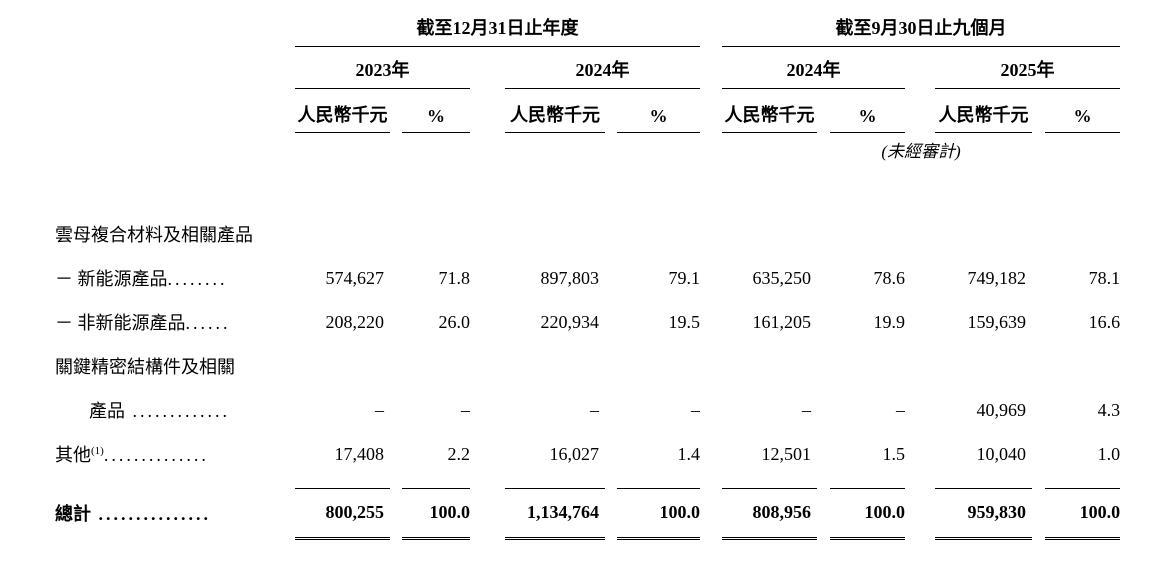 This screenshot has width=1155, height=568. I want to click on value-cell: 16,027, so click(574, 453).